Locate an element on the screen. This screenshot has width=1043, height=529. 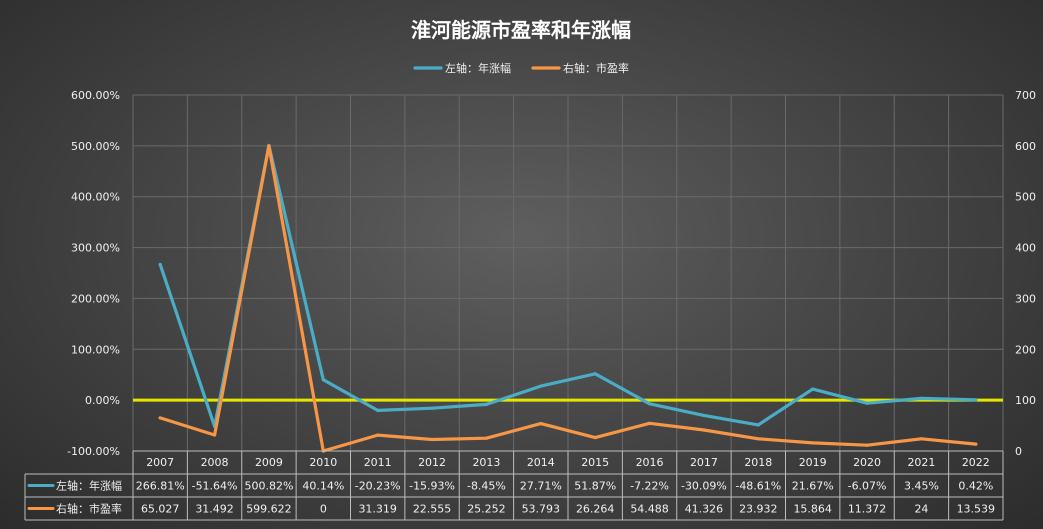
left-axis-tick-label: 200.00% is located at coordinates (95, 298).